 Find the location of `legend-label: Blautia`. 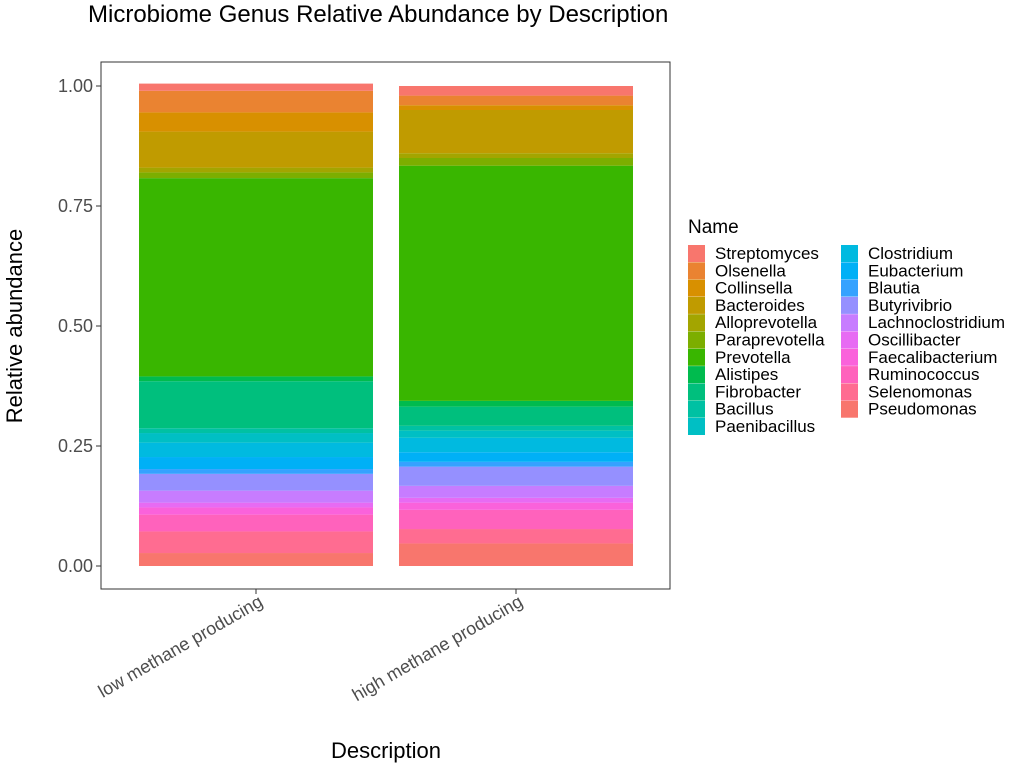

legend-label: Blautia is located at coordinates (894, 288).